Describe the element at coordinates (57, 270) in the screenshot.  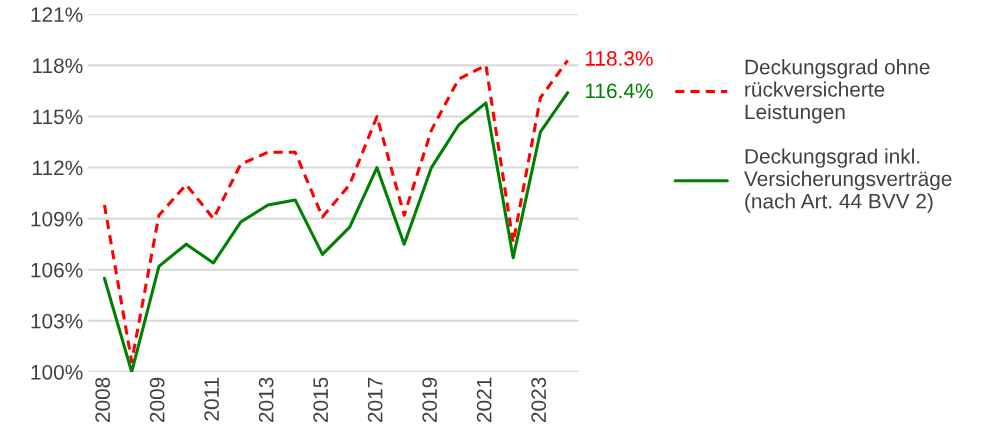
I see `y-tick-label: 106%` at that location.